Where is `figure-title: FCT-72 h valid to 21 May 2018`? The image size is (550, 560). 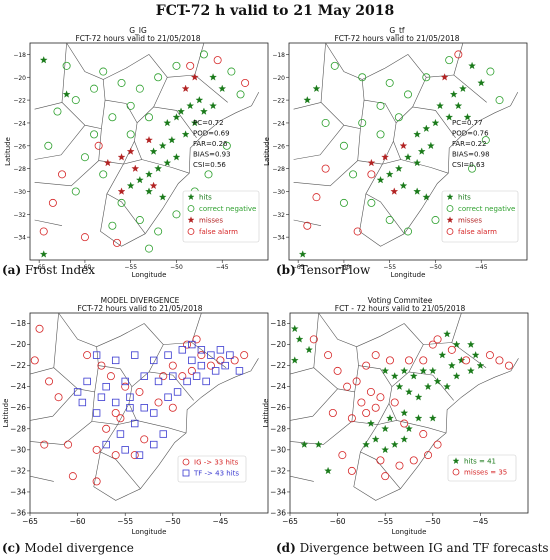 figure-title: FCT-72 h valid to 21 May 2018 is located at coordinates (275, 11).